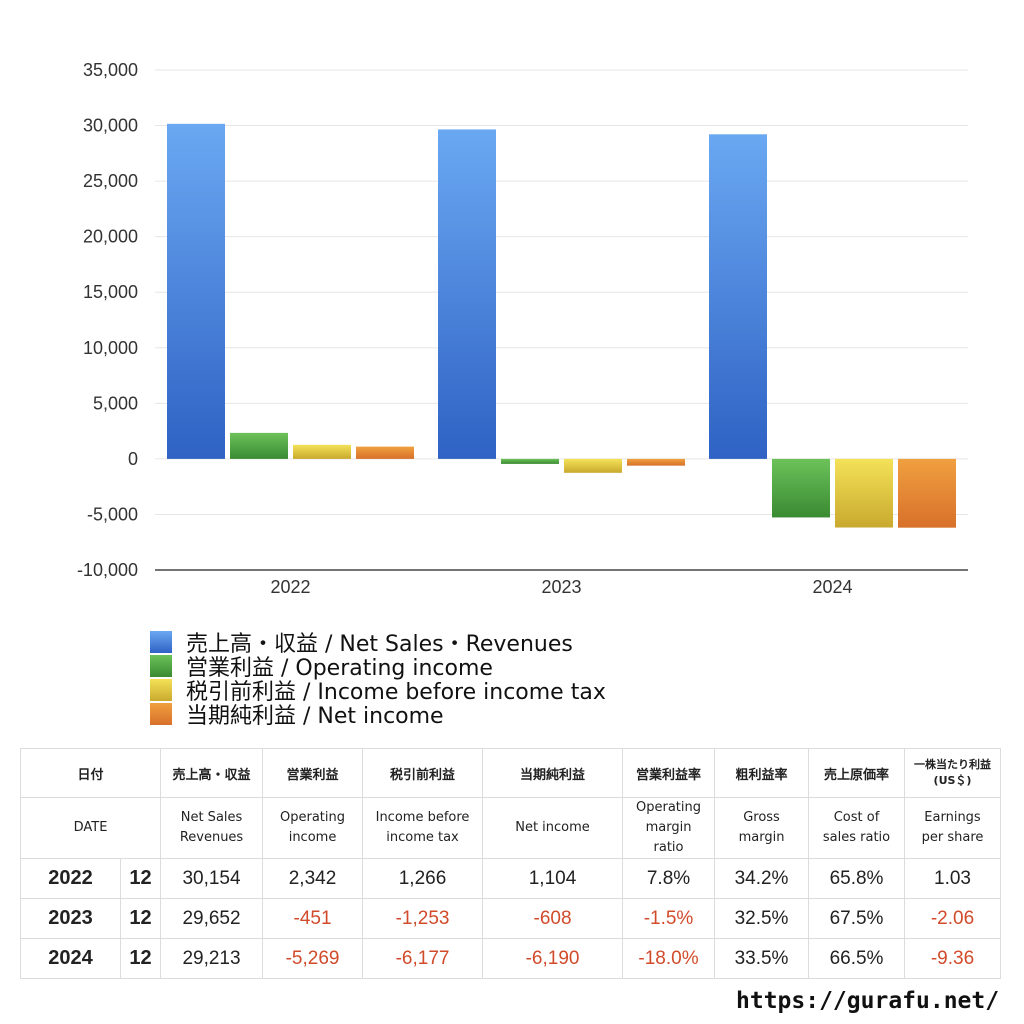  Describe the element at coordinates (953, 958) in the screenshot. I see `table-cell: -9.36` at that location.